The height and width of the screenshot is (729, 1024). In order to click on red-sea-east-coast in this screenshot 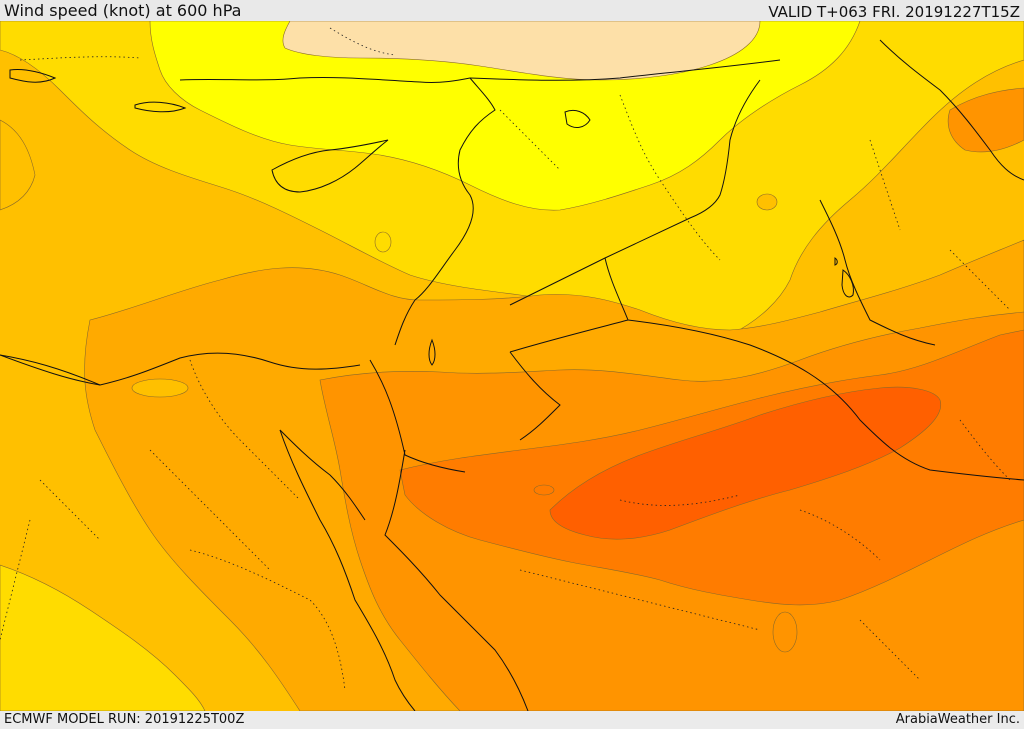, I will do `click(456, 580)`.